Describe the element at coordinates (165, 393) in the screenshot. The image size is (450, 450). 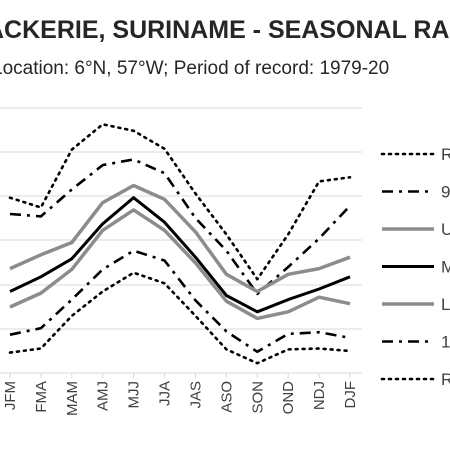
I see `x-tick-label: JJA` at that location.